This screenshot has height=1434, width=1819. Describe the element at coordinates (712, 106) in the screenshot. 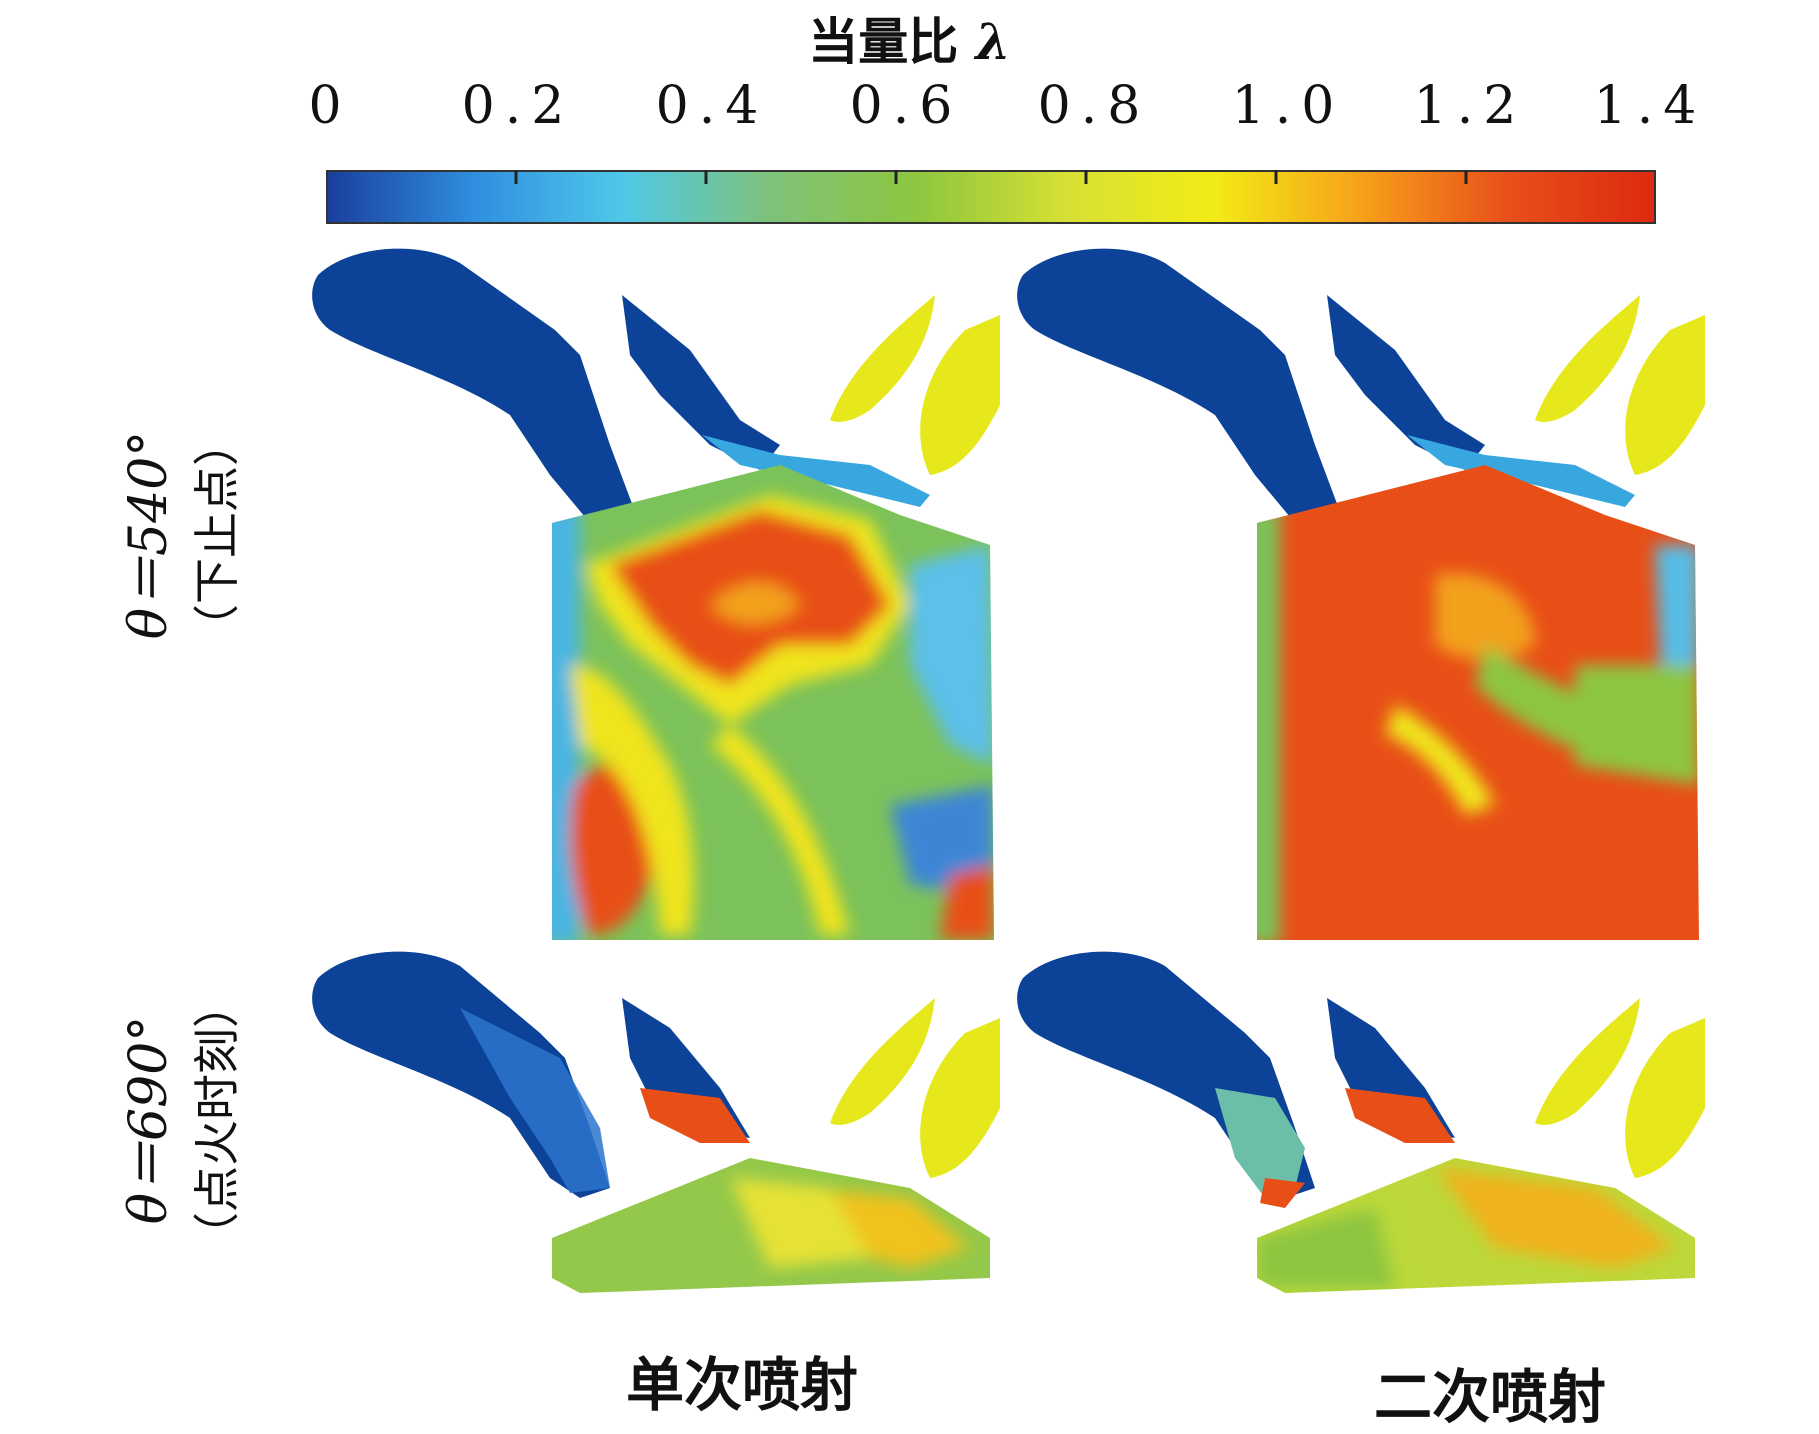

I see `colorbar-tick-label: 0.4` at that location.